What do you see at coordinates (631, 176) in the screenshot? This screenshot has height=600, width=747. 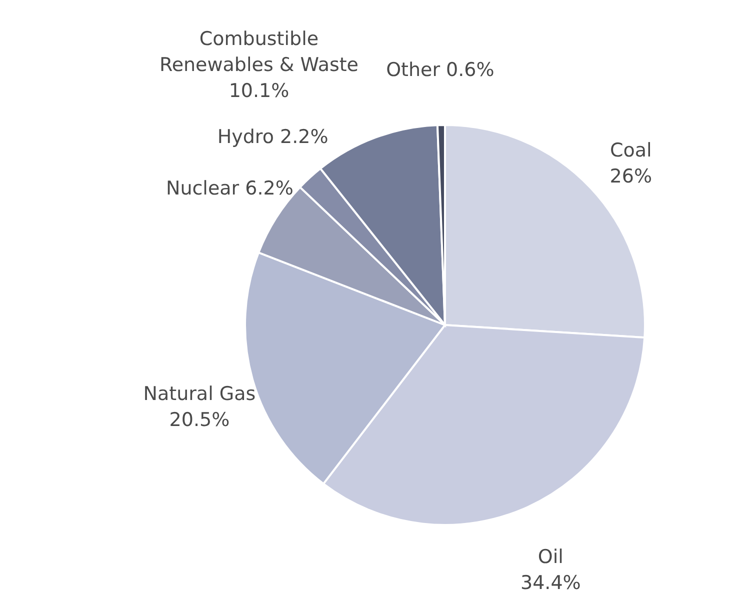 I see `data-label: 26%` at bounding box center [631, 176].